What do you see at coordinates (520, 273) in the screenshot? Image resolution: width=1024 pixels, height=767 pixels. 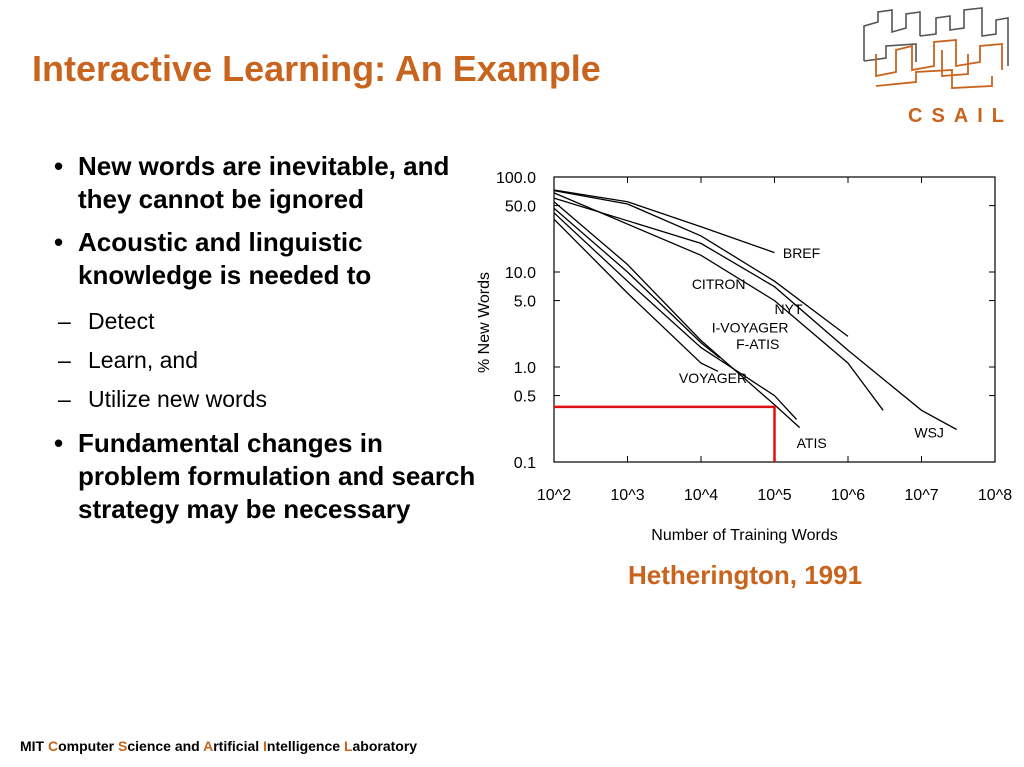 I see `y-tick-label: 10.0` at bounding box center [520, 273].